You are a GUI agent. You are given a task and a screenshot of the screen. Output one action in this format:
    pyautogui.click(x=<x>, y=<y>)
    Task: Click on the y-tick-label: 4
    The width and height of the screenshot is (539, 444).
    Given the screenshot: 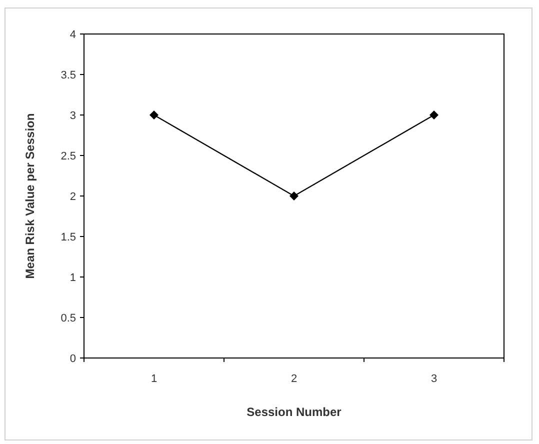 What is the action you would take?
    pyautogui.click(x=73, y=34)
    